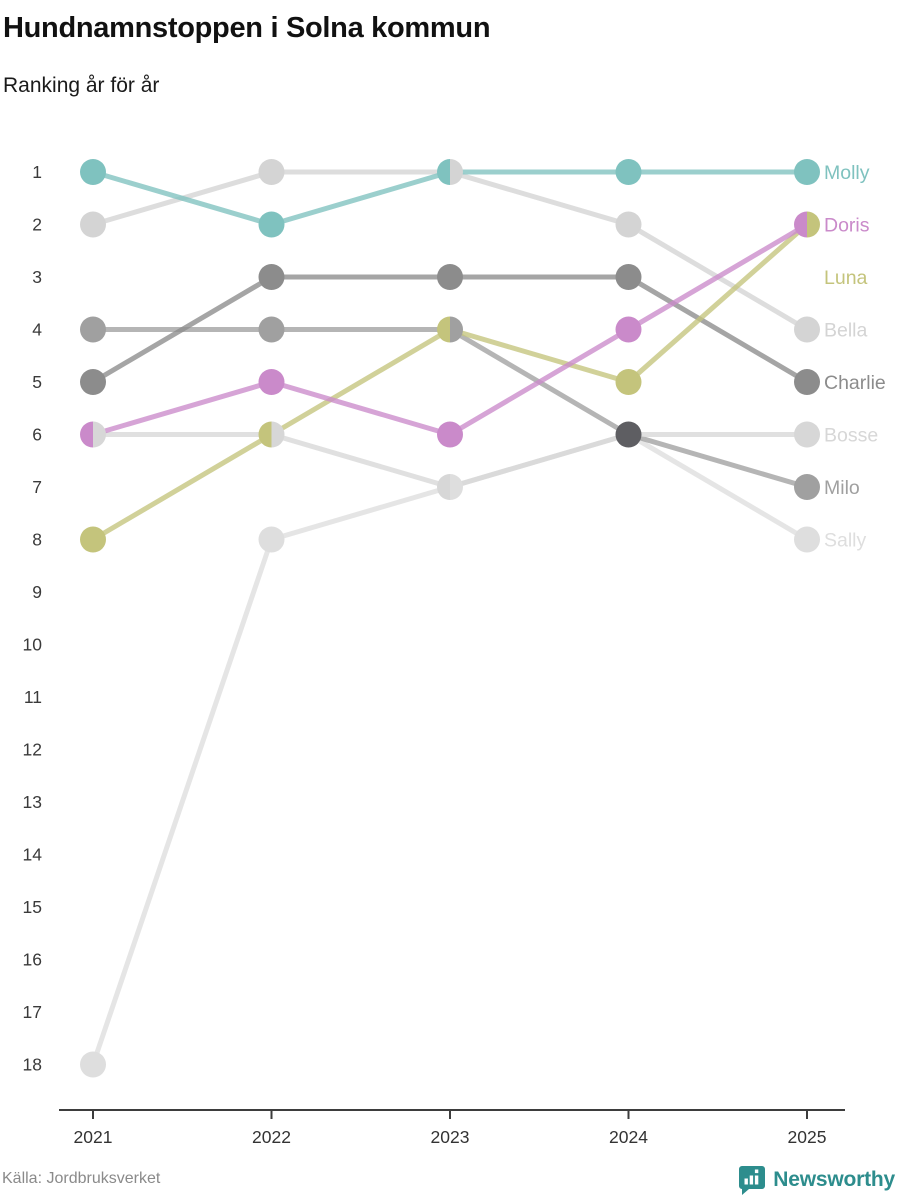 The image size is (900, 1200). Describe the element at coordinates (37, 330) in the screenshot. I see `y-axis-rank-label: 4` at that location.